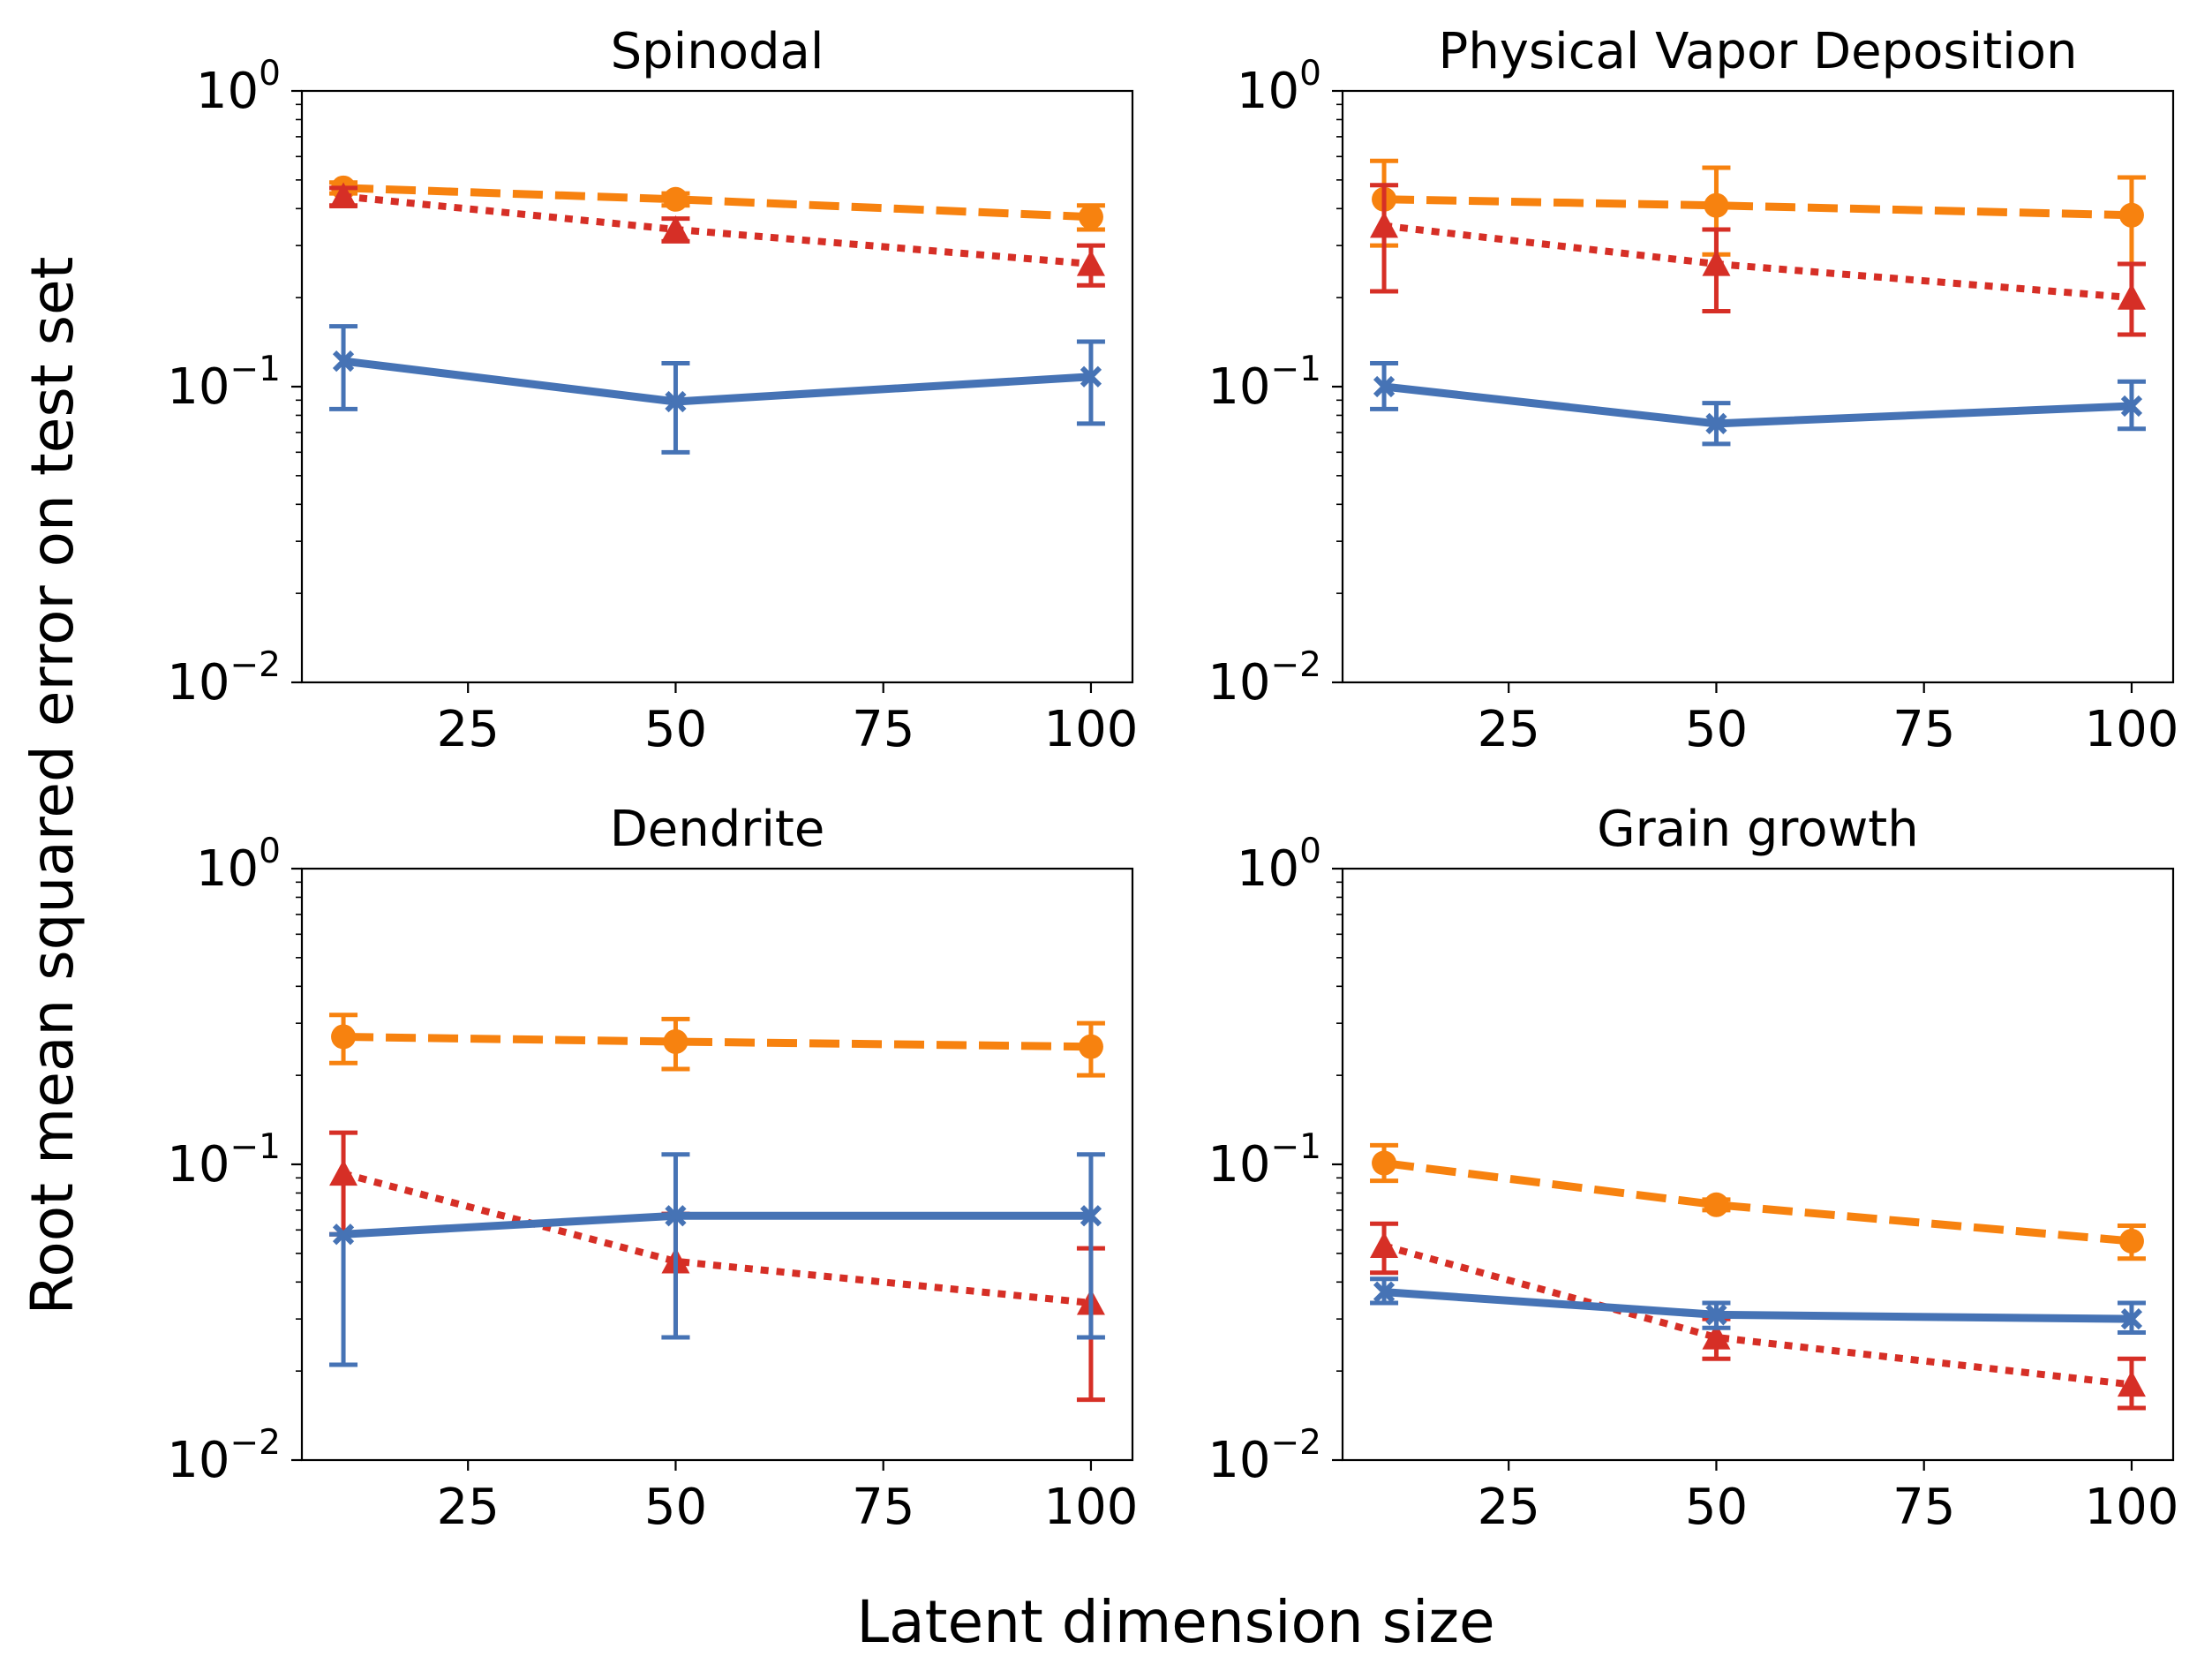 This screenshot has width=2212, height=1679. What do you see at coordinates (717, 51) in the screenshot?
I see `panel-title: Spinodal` at bounding box center [717, 51].